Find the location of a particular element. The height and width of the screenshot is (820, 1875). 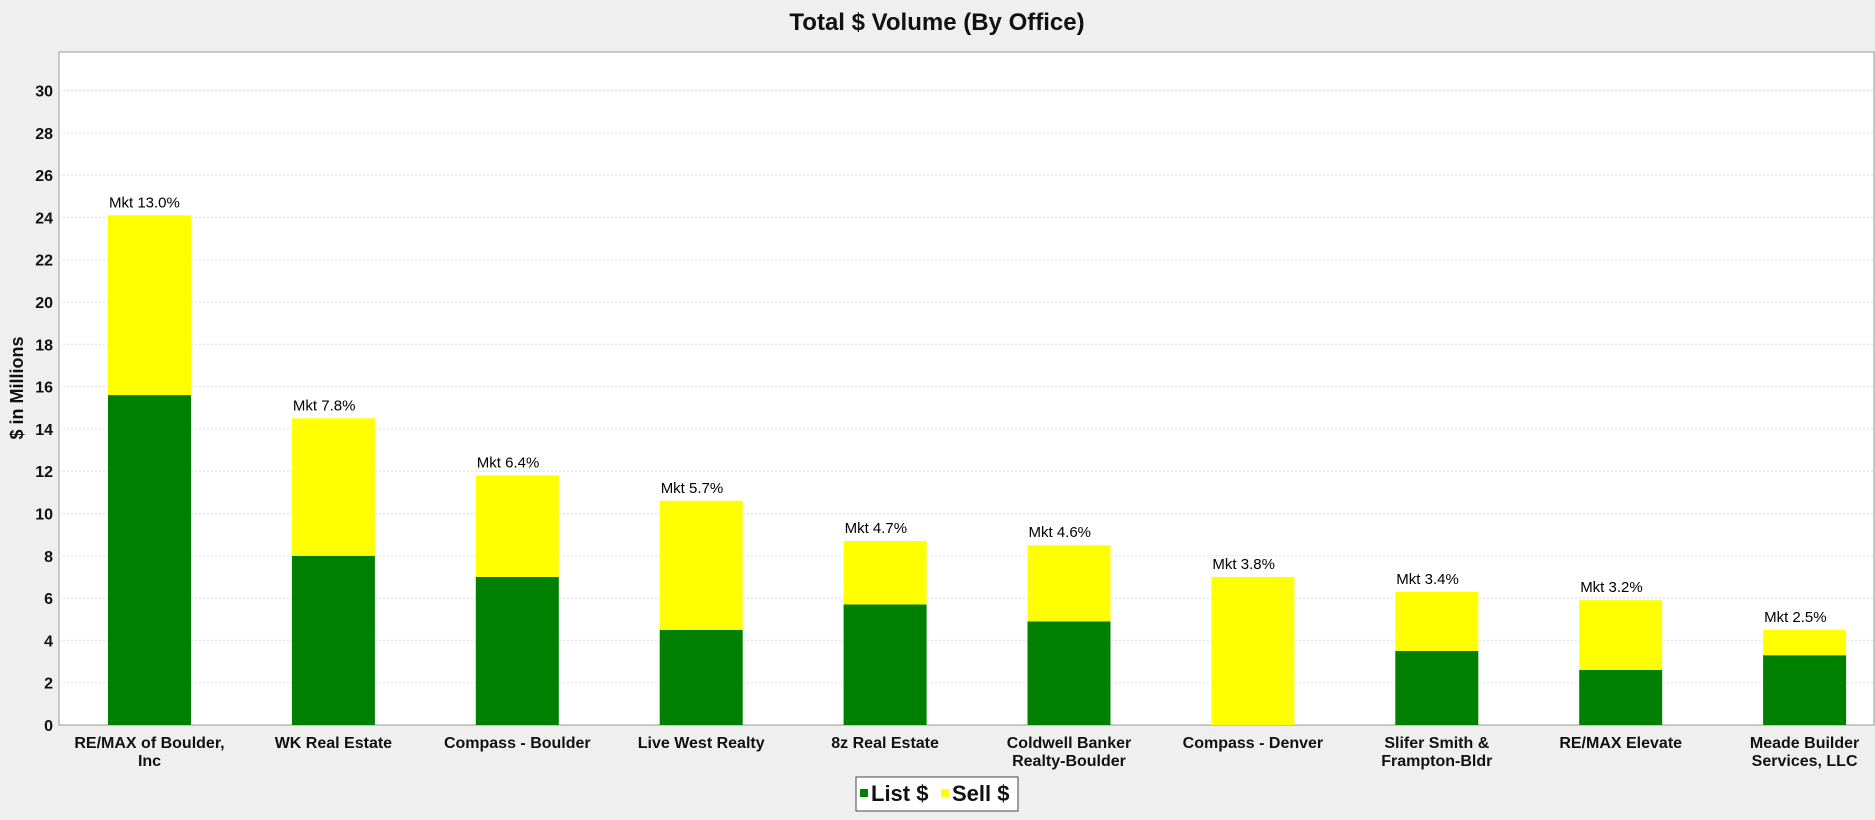

y-tick-label: 26 is located at coordinates (44, 176).